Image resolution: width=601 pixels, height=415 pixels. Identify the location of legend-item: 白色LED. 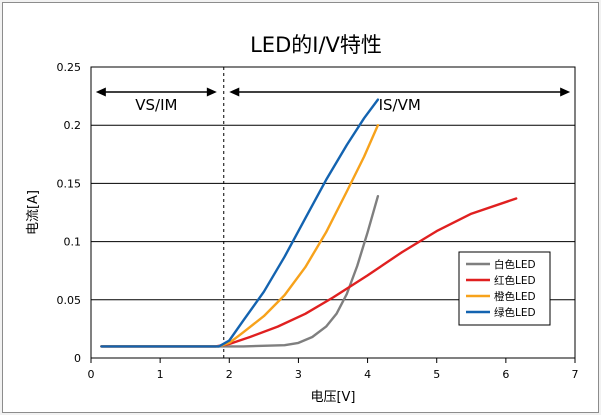
(501, 264).